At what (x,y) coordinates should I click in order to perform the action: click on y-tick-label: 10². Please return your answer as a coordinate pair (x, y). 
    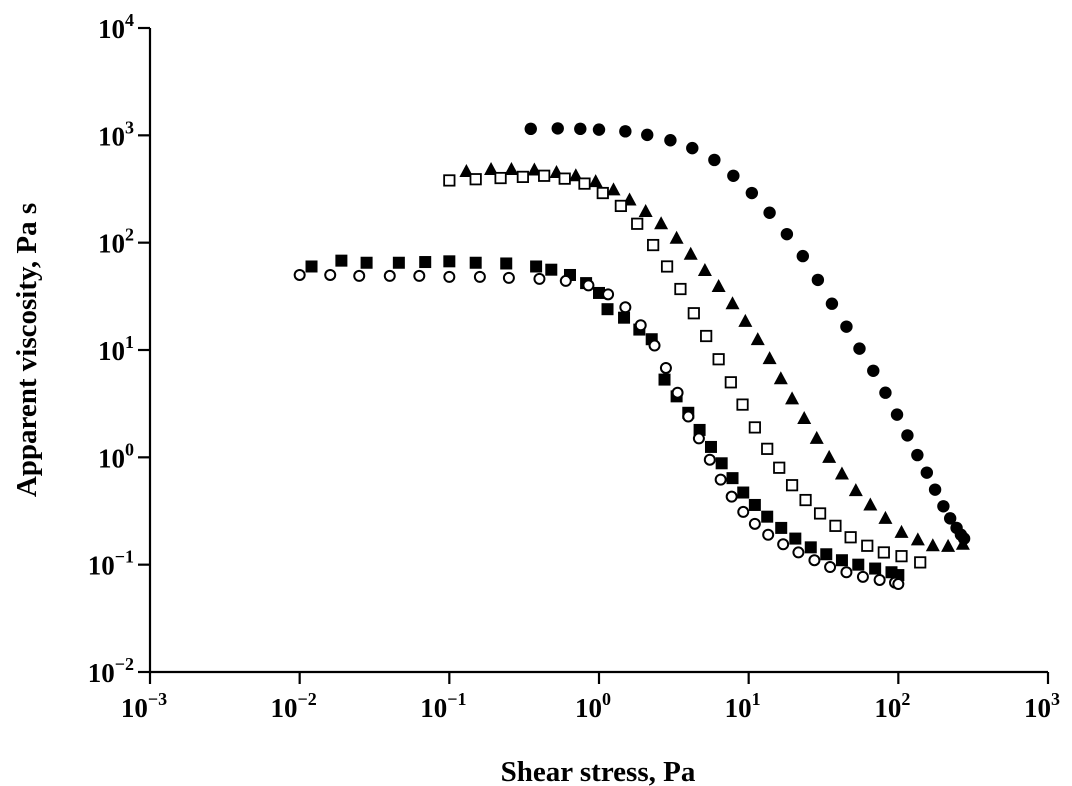
    Looking at the image, I should click on (116, 242).